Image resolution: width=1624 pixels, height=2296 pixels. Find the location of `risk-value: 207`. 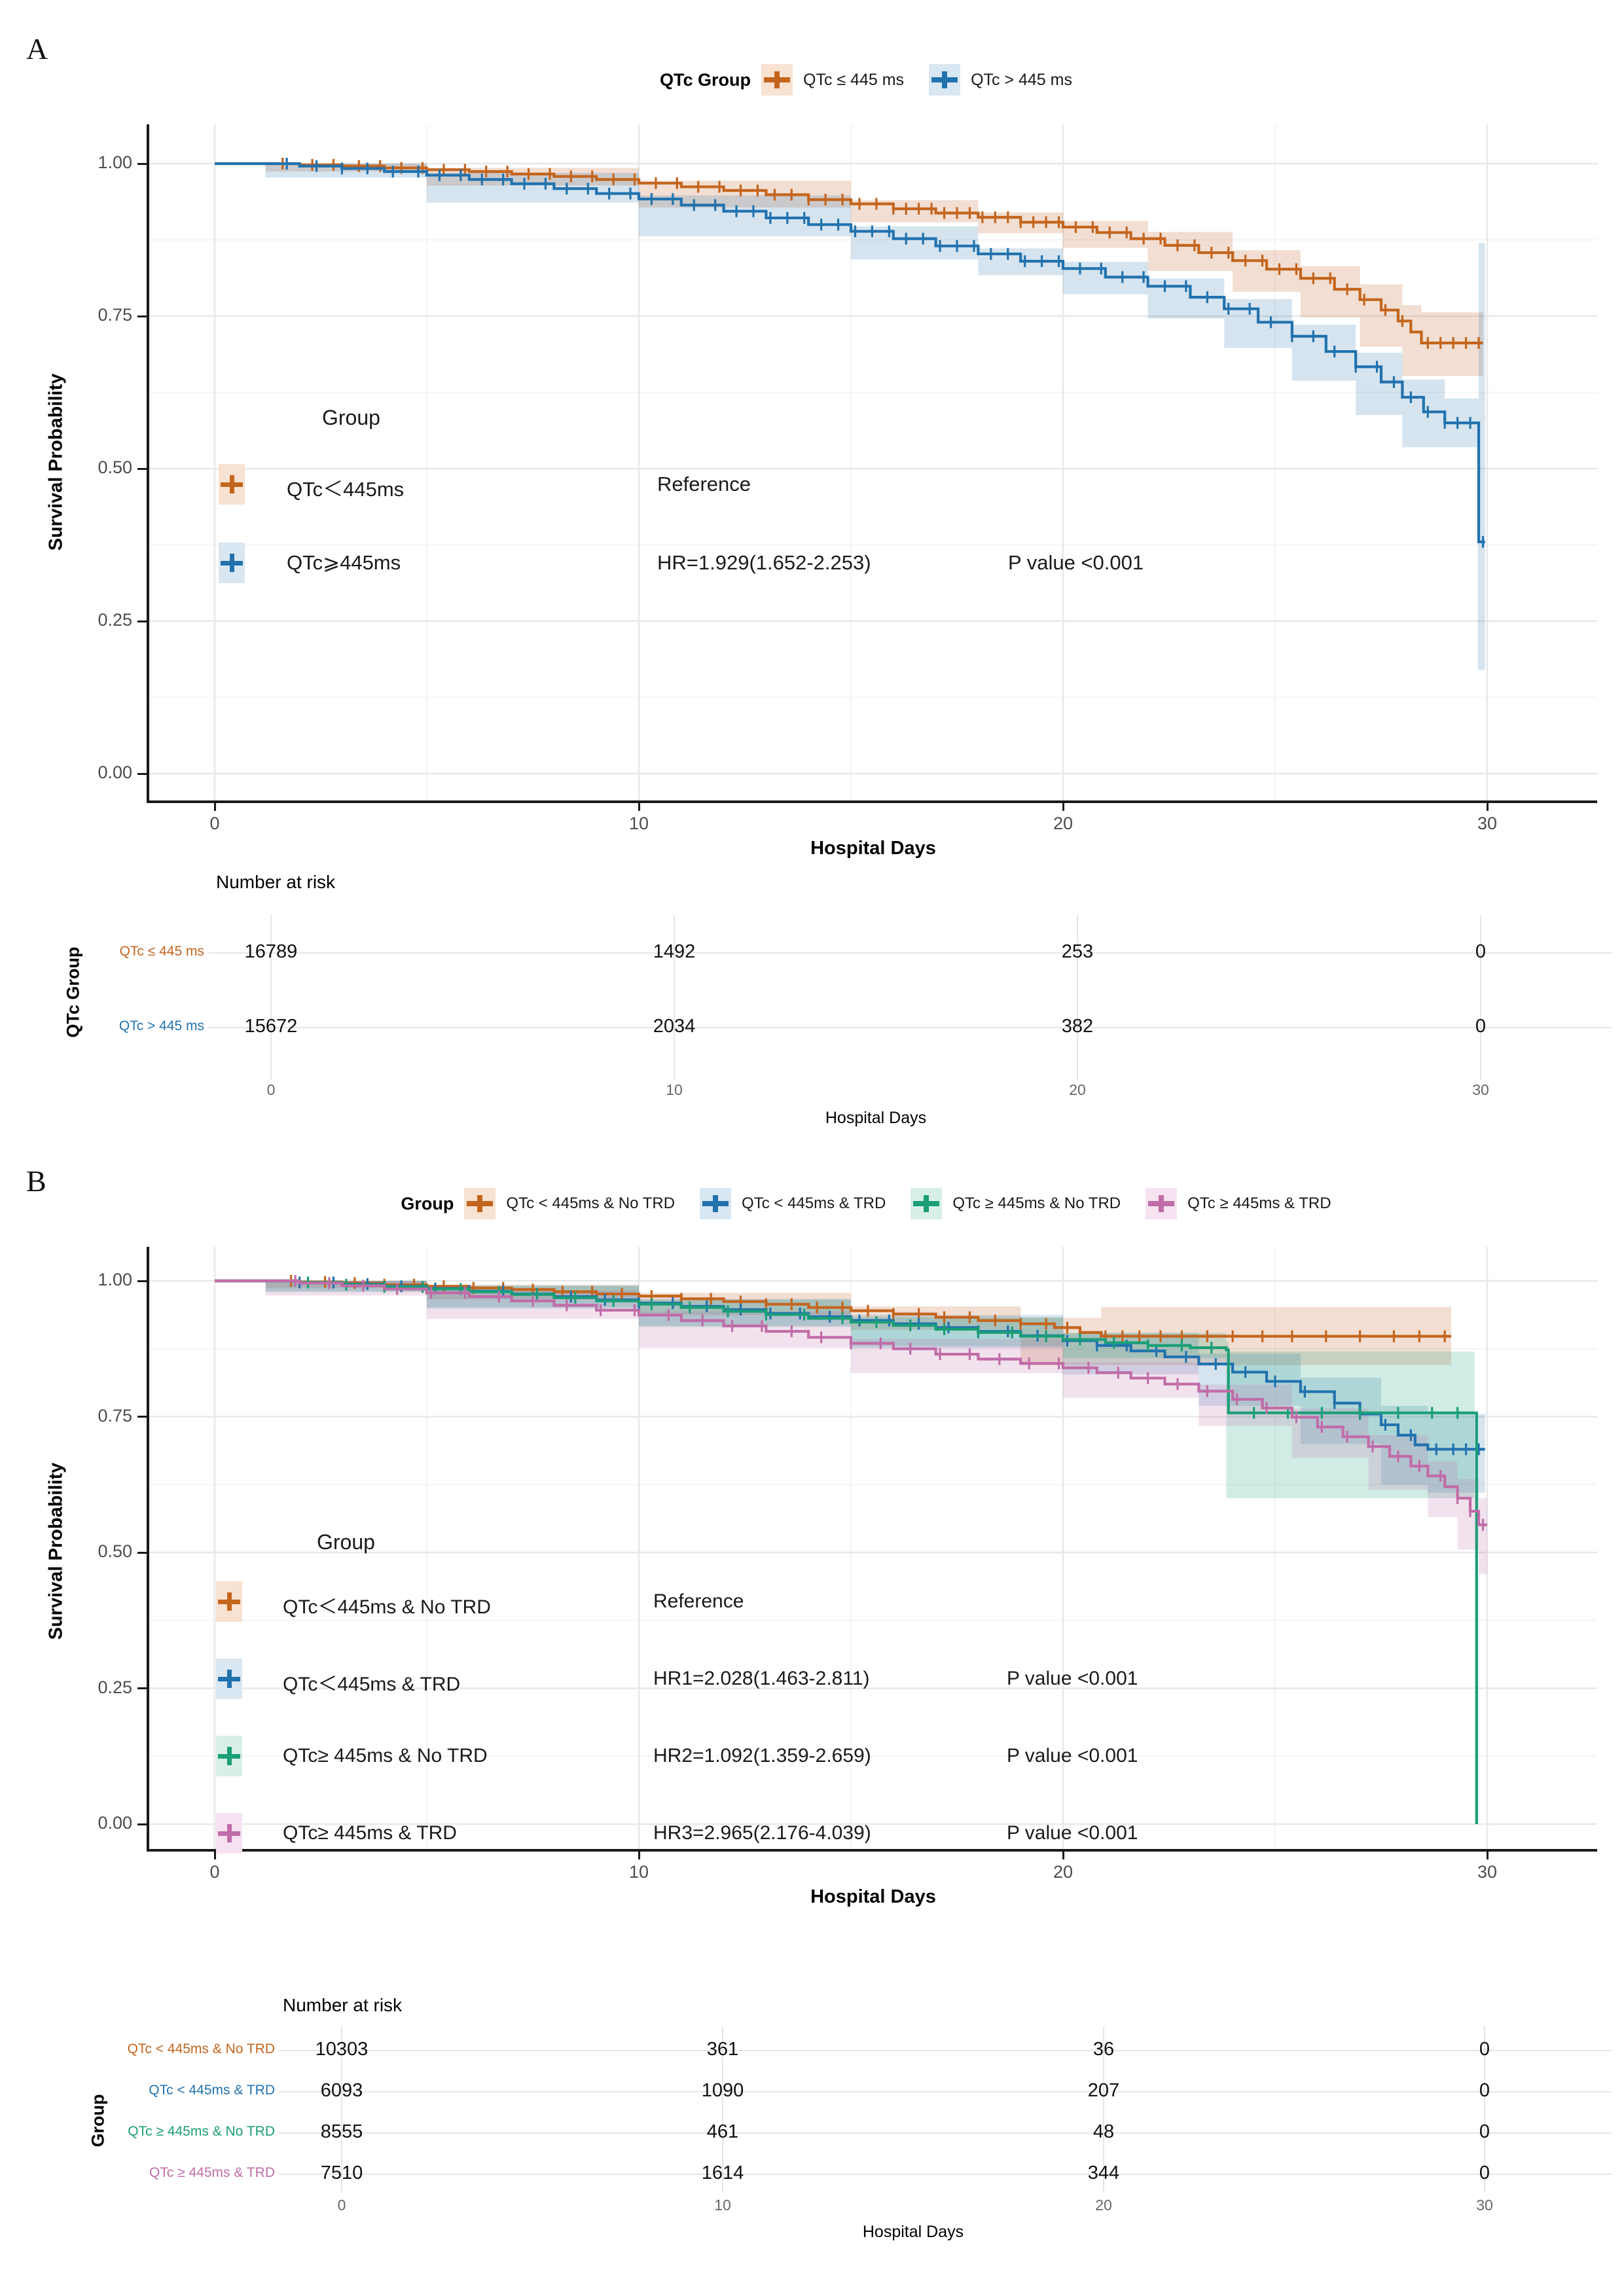

risk-value: 207 is located at coordinates (1103, 2090).